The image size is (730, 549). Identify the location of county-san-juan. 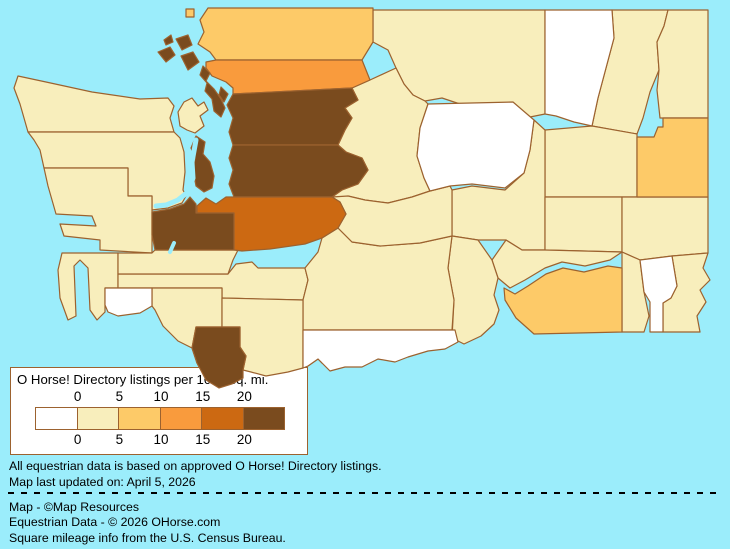
(178, 52).